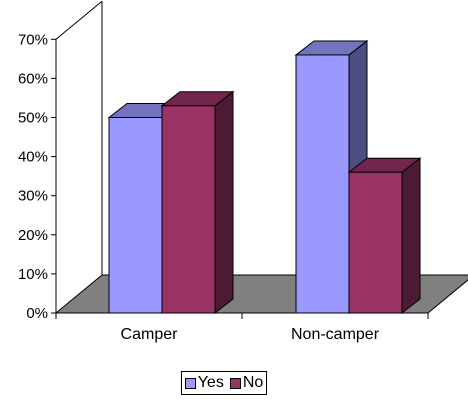 This screenshot has height=400, width=468. I want to click on wall-top-edge, so click(79, 20).